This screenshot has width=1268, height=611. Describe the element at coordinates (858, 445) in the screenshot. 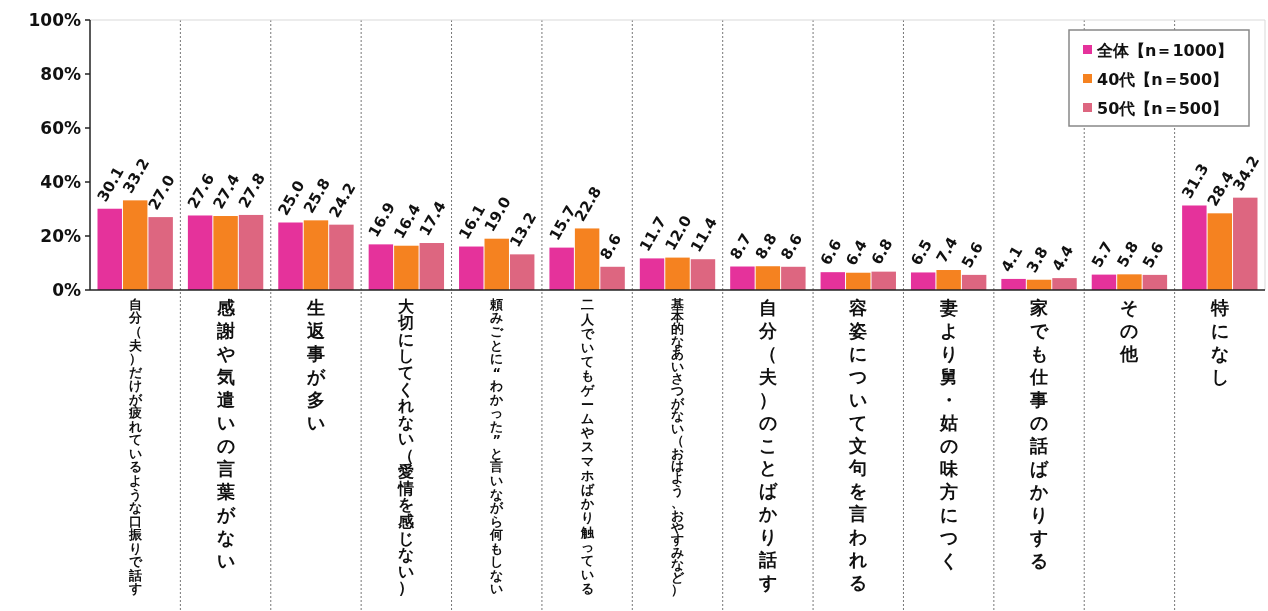

I see `x-tick-label: 容姿について文句を言われる` at that location.